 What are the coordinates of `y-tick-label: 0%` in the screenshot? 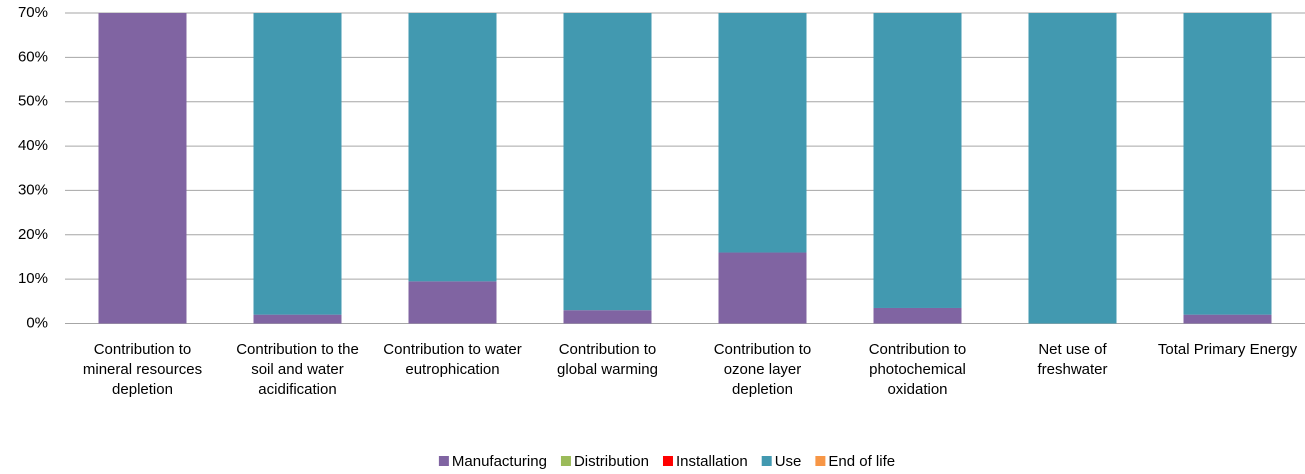 It's located at (37, 322).